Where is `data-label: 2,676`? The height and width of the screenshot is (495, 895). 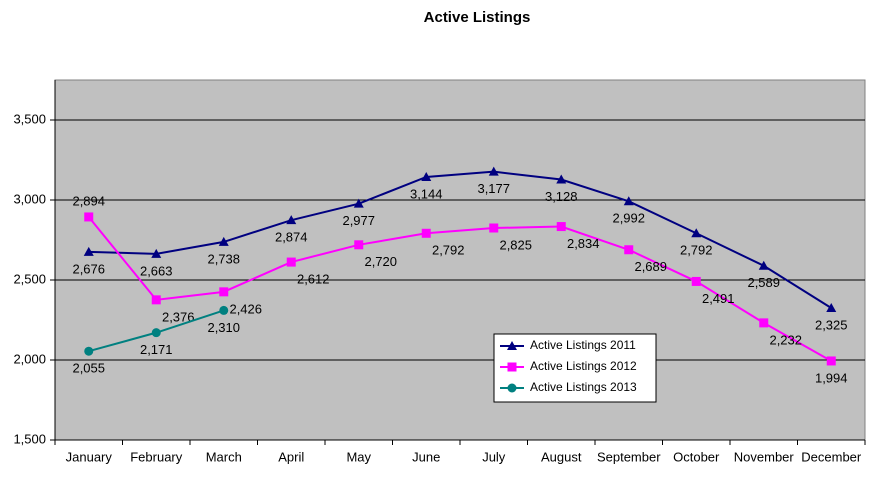
data-label: 2,676 is located at coordinates (88, 268).